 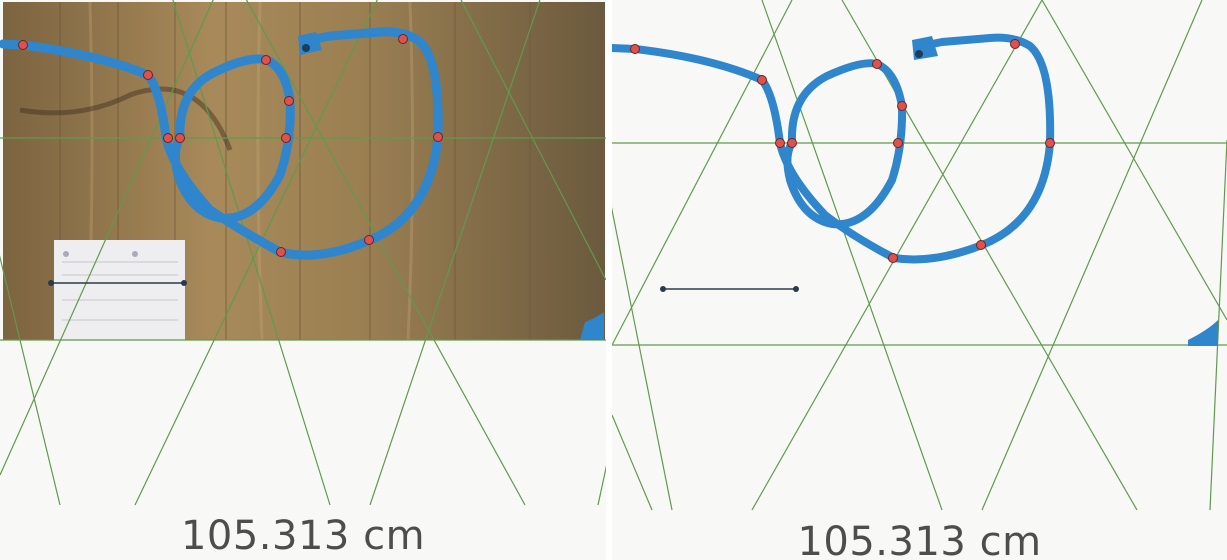 I want to click on panel-divider, so click(x=609, y=280).